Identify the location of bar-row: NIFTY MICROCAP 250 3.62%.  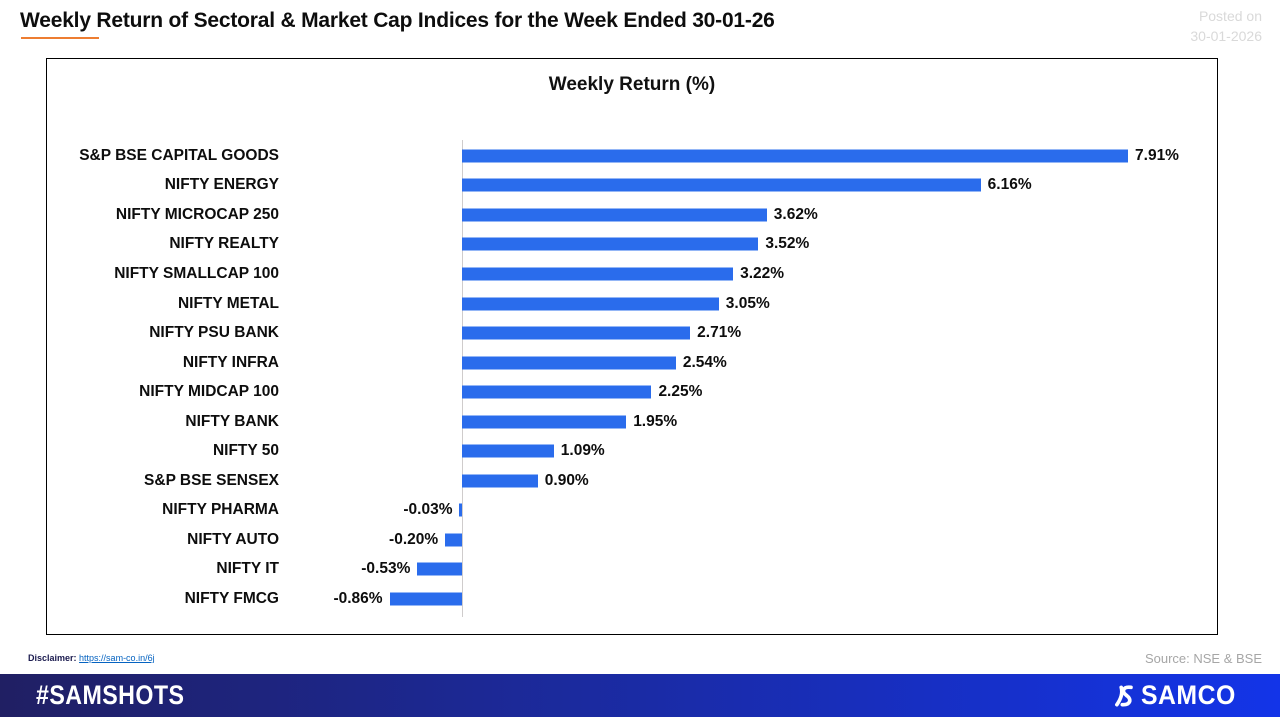
(632, 215).